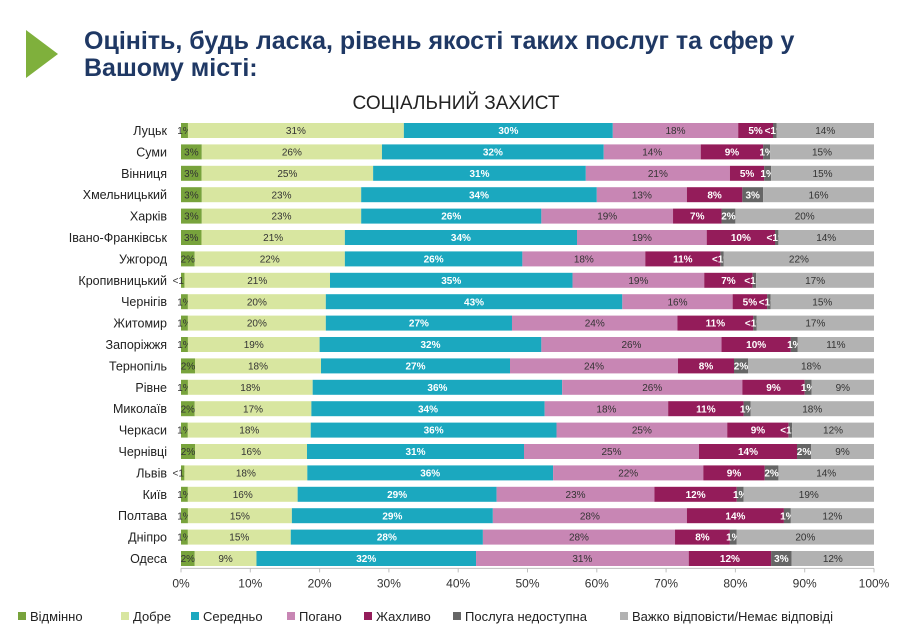 The height and width of the screenshot is (628, 900). What do you see at coordinates (430, 474) in the screenshot?
I see `data-label: 36%` at bounding box center [430, 474].